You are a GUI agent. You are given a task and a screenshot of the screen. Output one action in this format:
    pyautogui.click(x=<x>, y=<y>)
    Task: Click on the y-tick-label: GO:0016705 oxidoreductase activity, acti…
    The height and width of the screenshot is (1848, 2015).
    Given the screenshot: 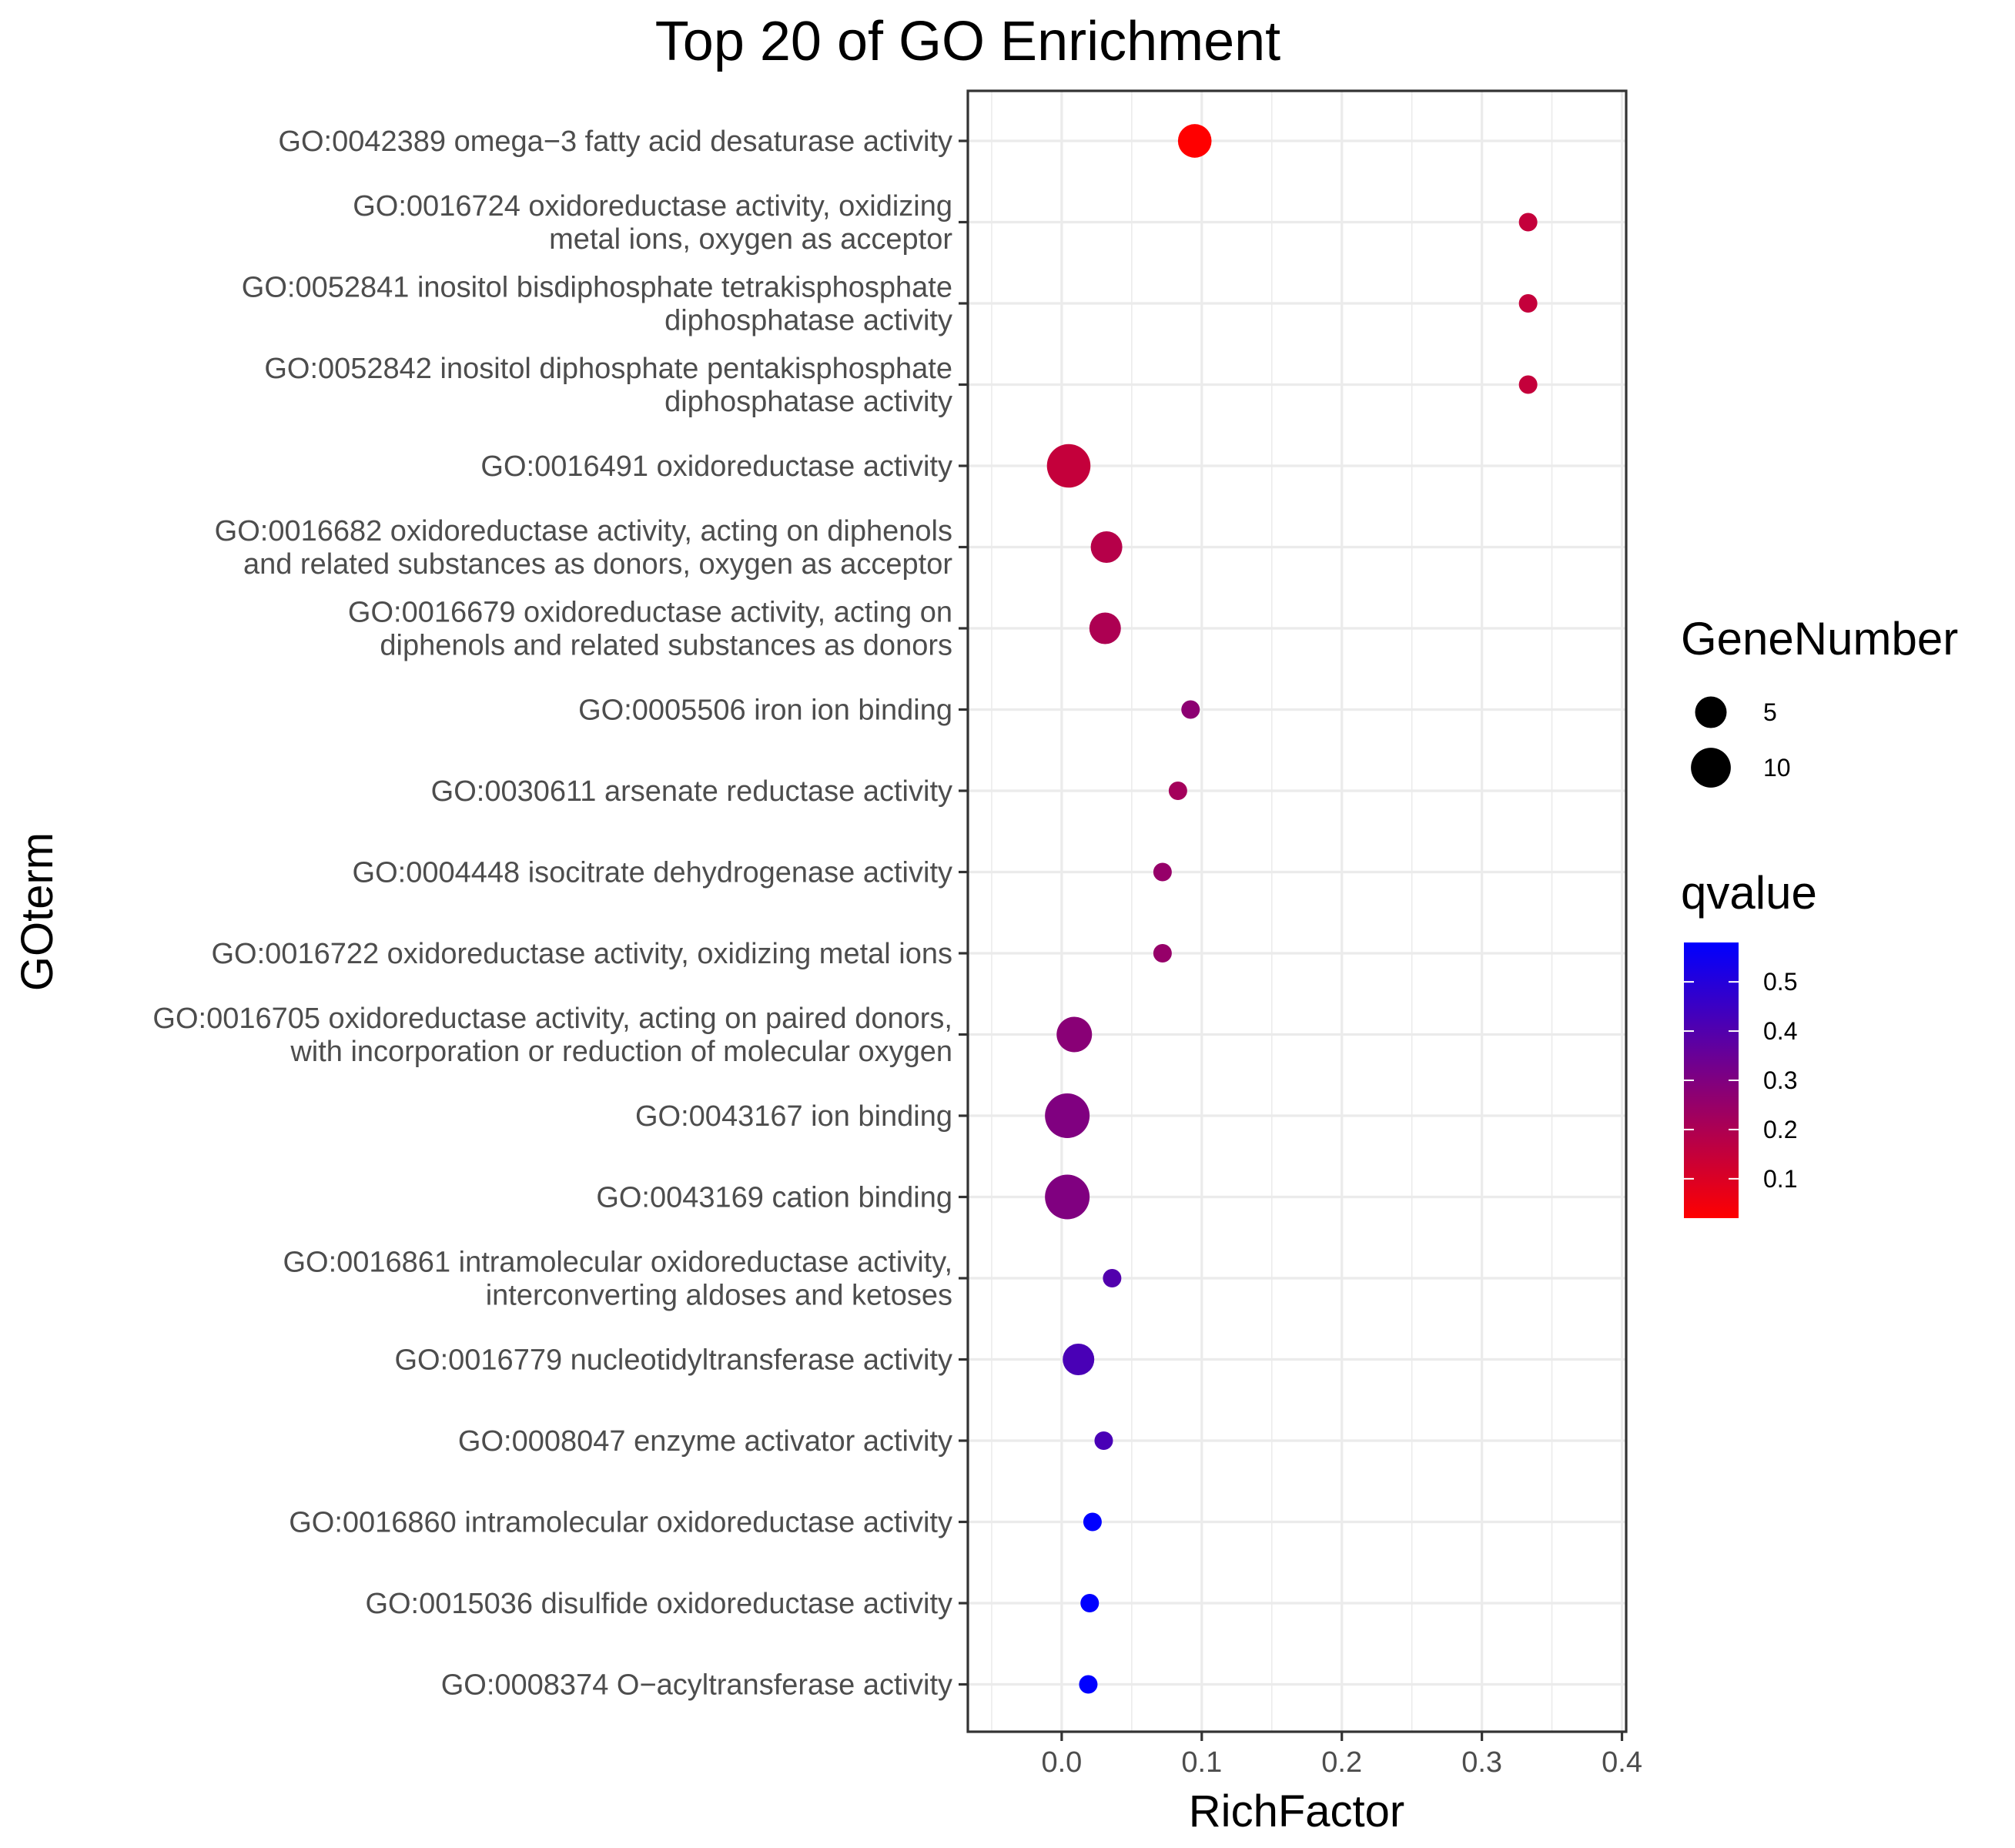 What is the action you would take?
    pyautogui.click(x=552, y=1035)
    